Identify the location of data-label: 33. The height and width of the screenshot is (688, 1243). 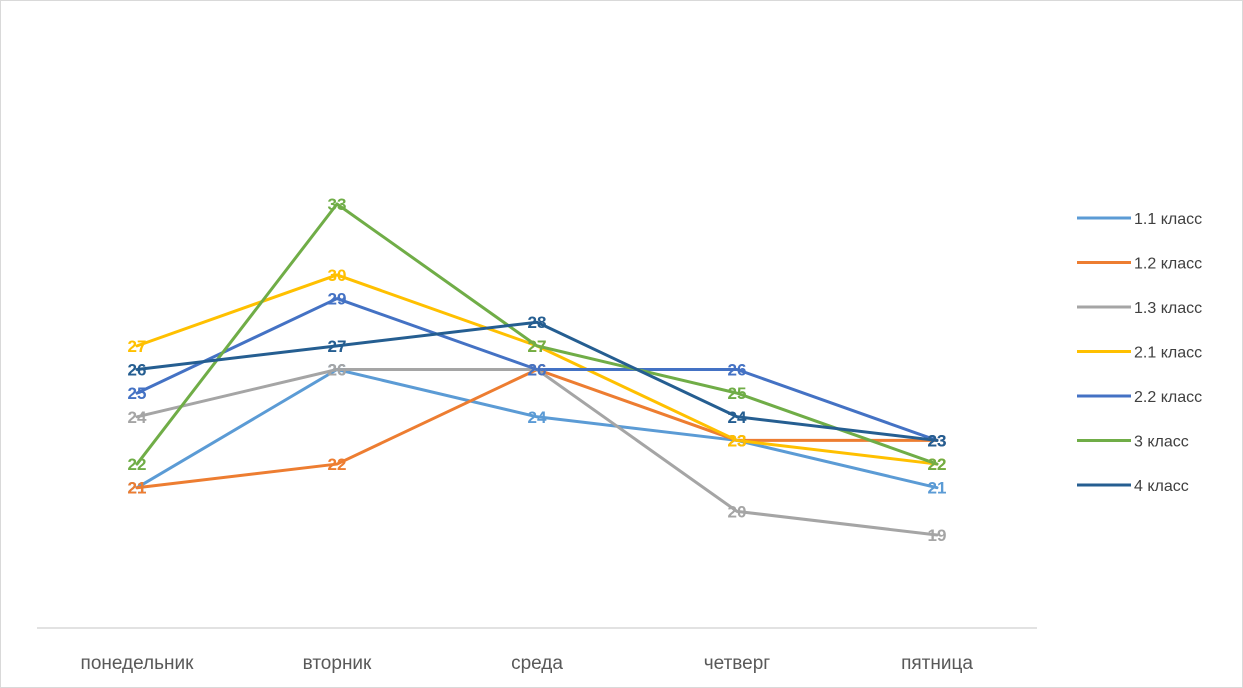
(337, 204).